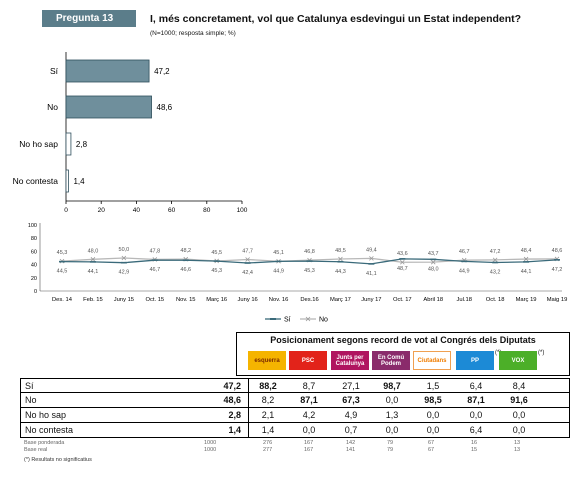 The width and height of the screenshot is (580, 500). What do you see at coordinates (247, 300) in the screenshot?
I see `line-x-tick-label: Juny 16` at bounding box center [247, 300].